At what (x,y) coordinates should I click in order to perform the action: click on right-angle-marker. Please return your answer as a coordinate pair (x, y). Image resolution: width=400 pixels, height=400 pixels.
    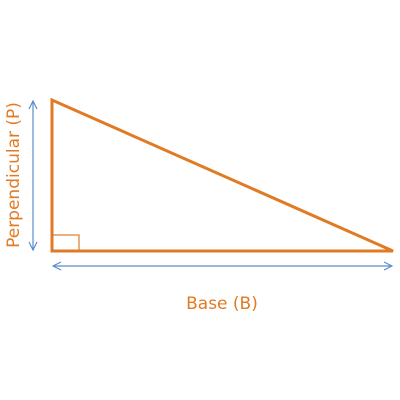
    Looking at the image, I should click on (65, 243).